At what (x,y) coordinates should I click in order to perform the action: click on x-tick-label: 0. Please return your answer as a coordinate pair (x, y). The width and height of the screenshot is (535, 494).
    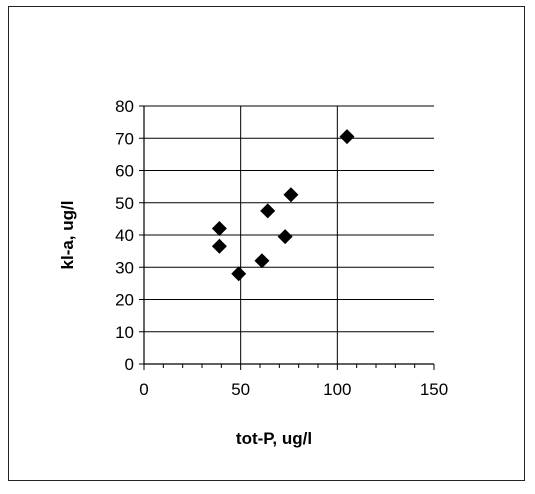
    Looking at the image, I should click on (143, 389).